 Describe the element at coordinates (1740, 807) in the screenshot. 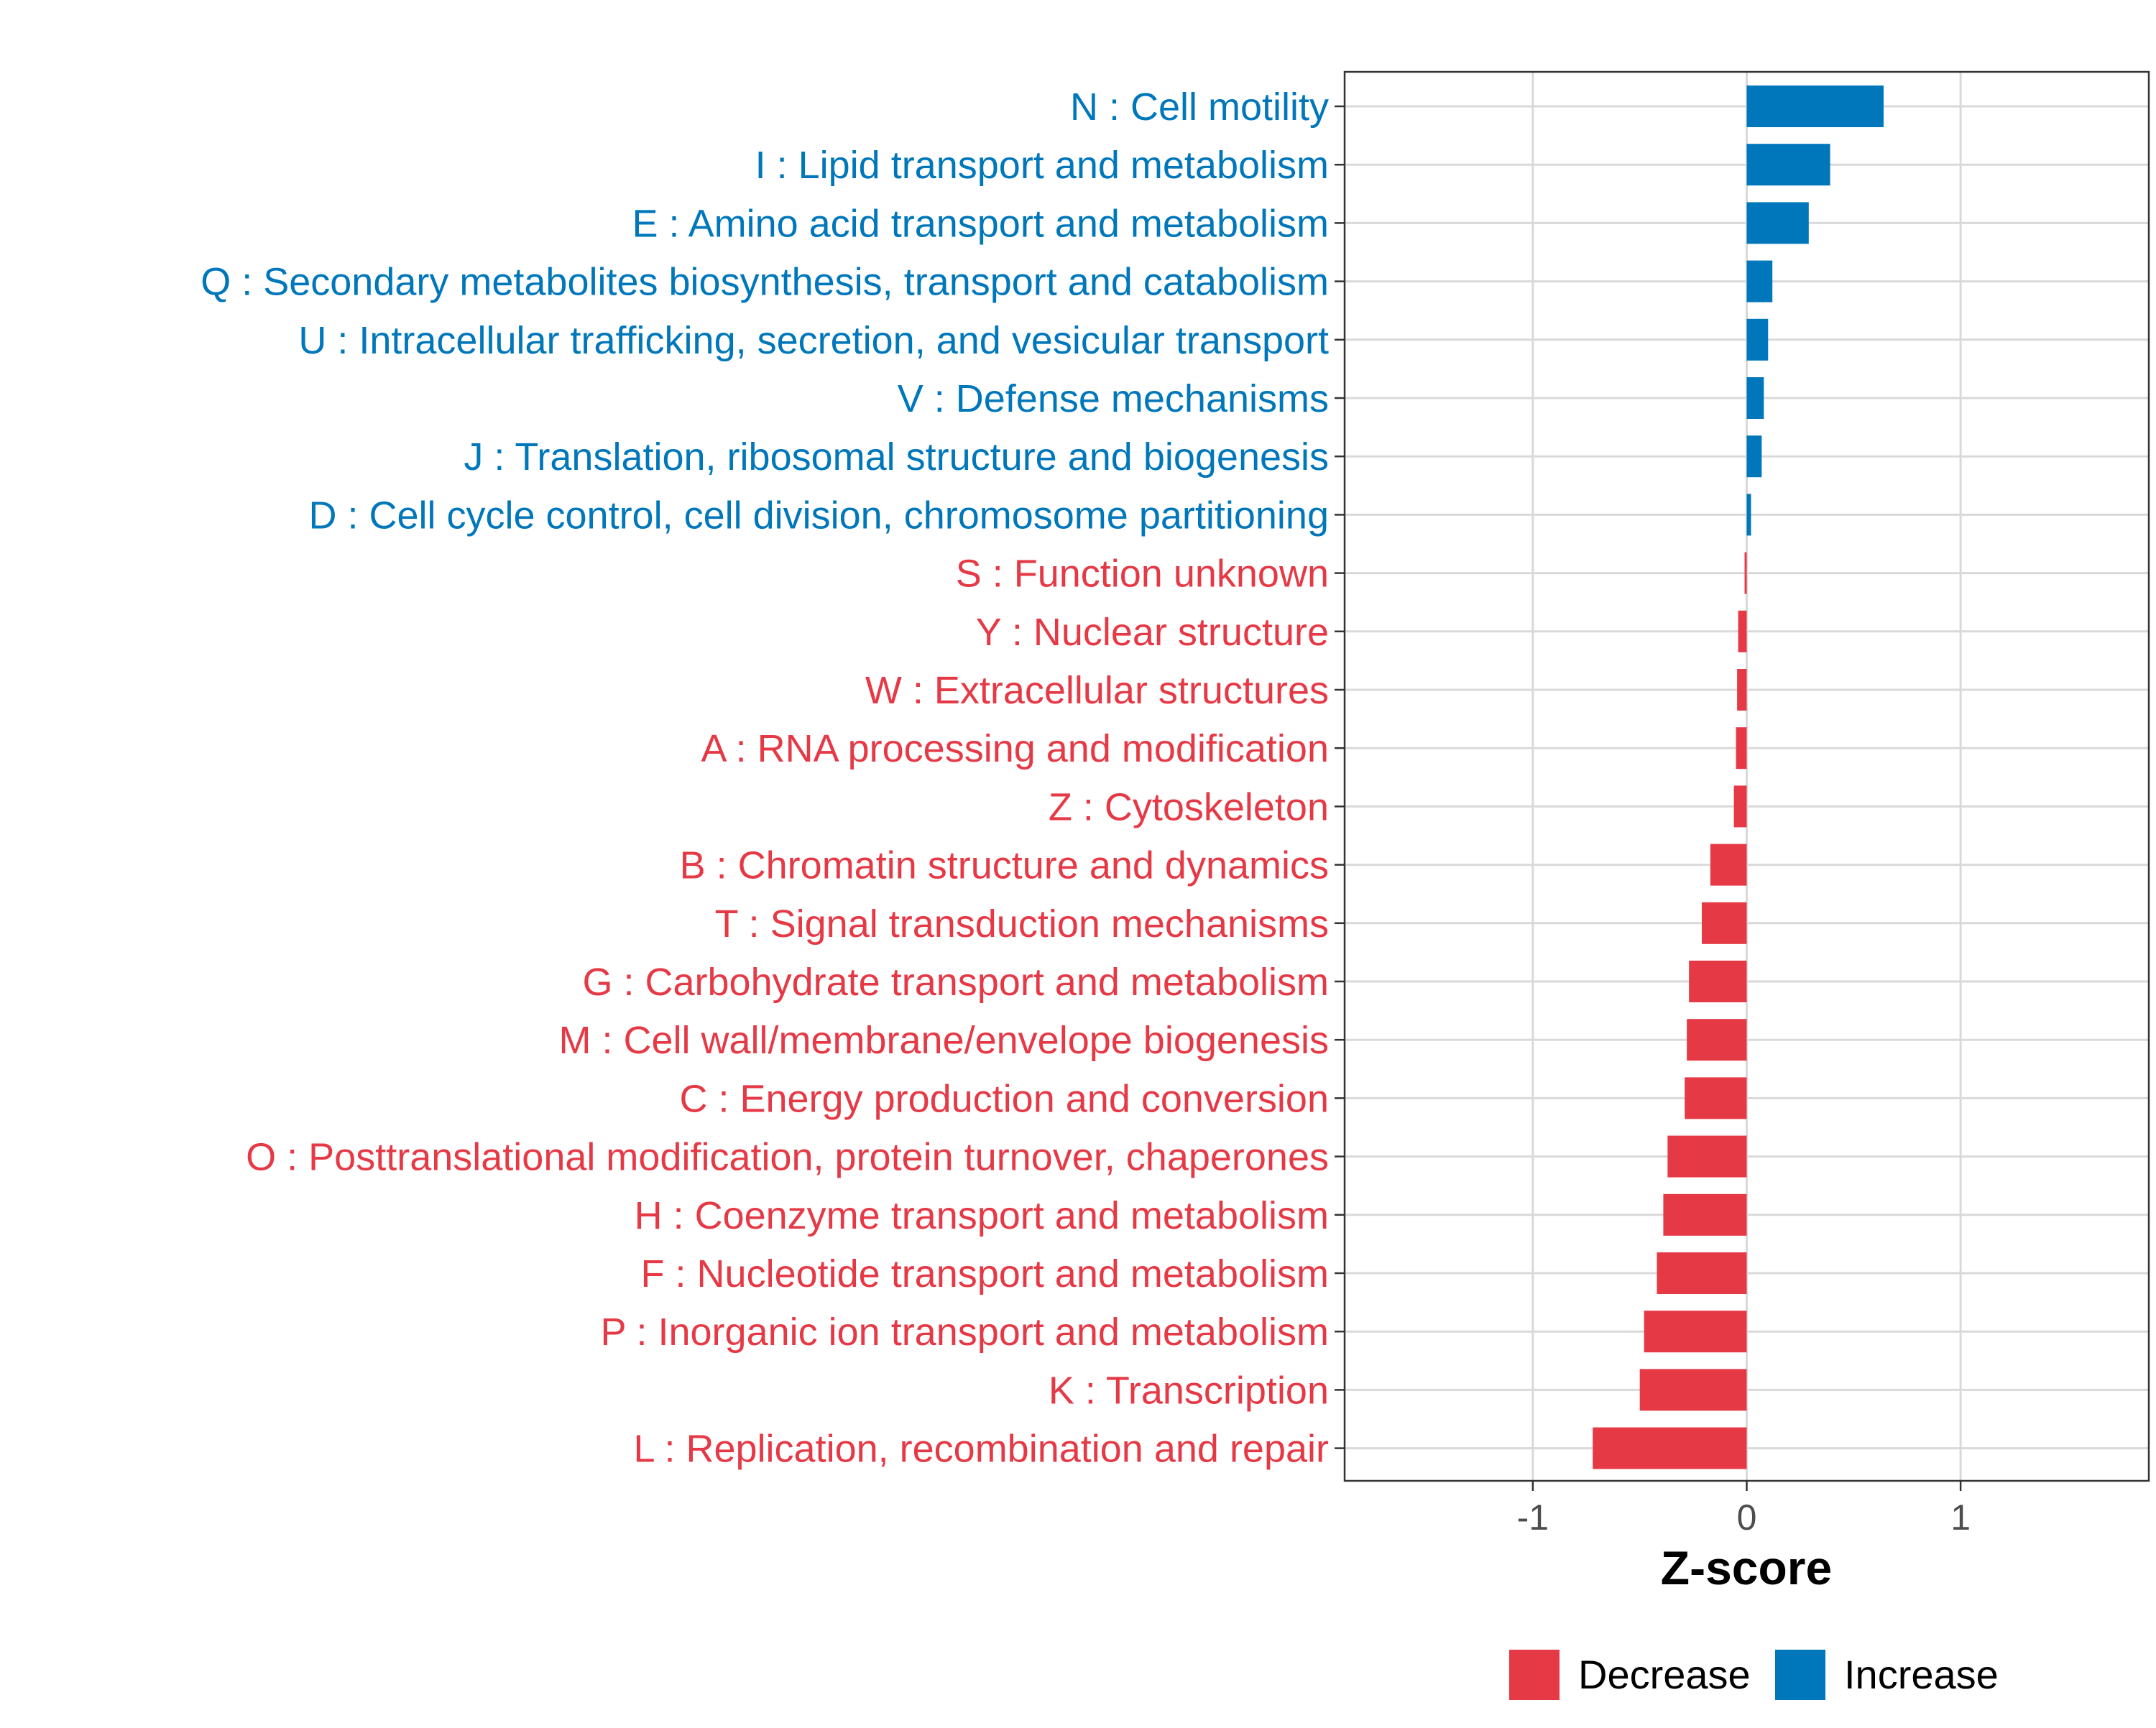

I see `bar-z` at that location.